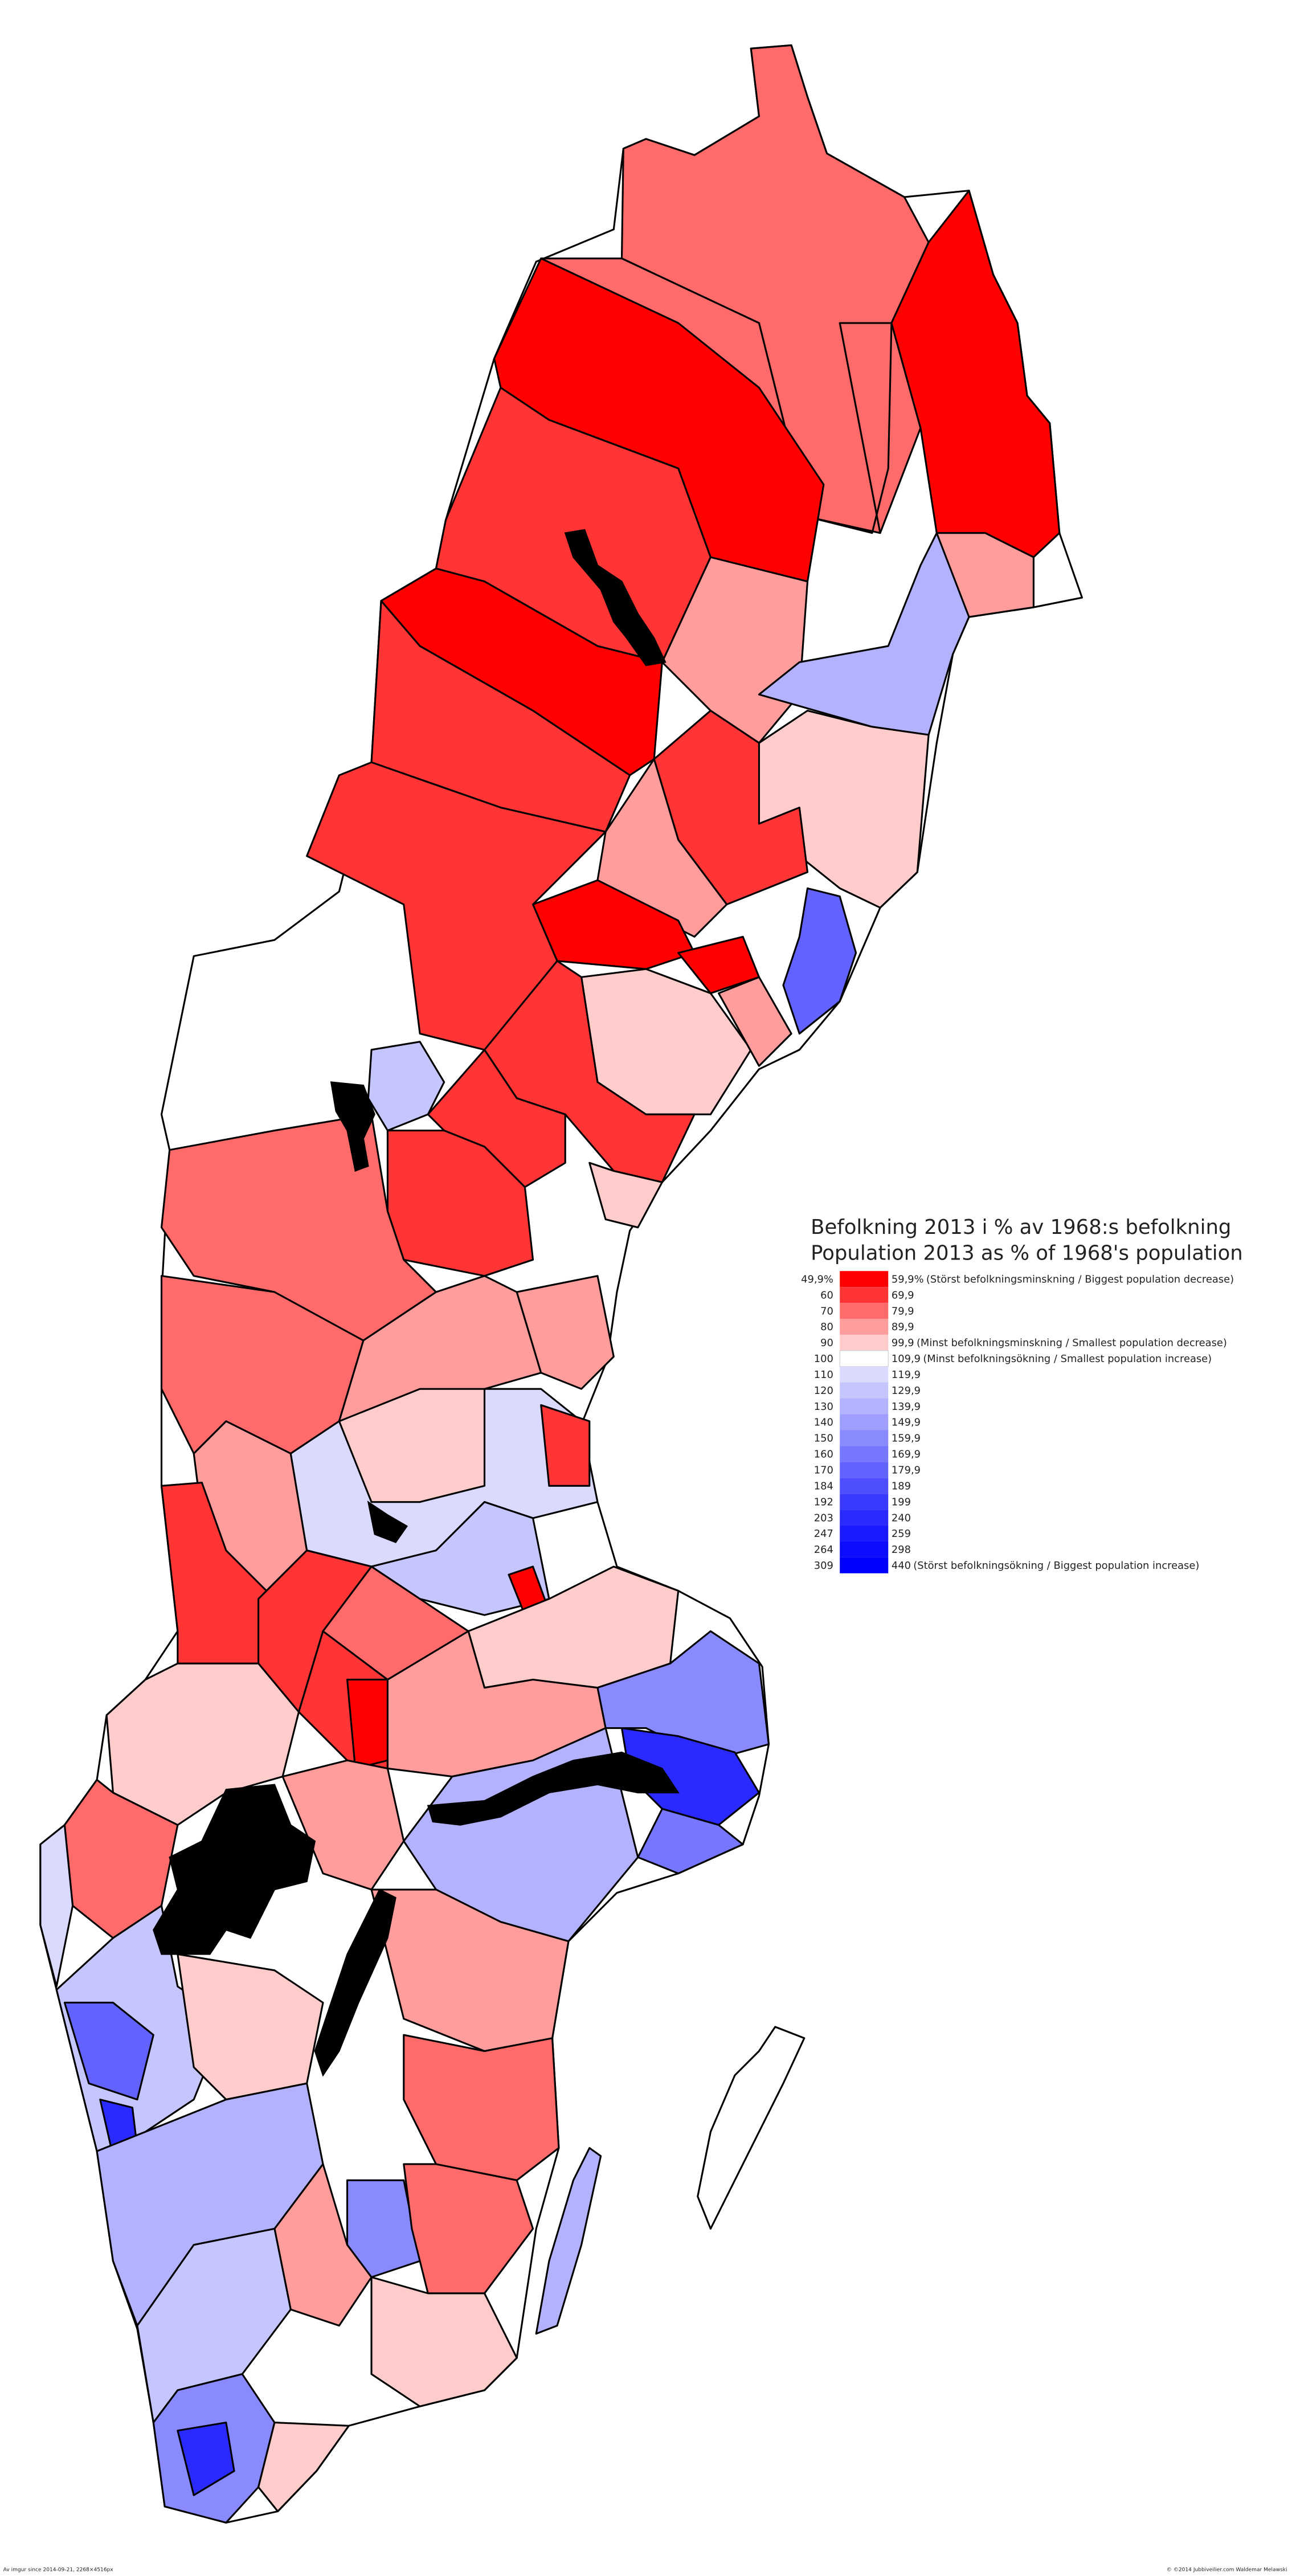 The width and height of the screenshot is (1292, 2576). What do you see at coordinates (823, 1375) in the screenshot?
I see `legend-from: 110` at bounding box center [823, 1375].